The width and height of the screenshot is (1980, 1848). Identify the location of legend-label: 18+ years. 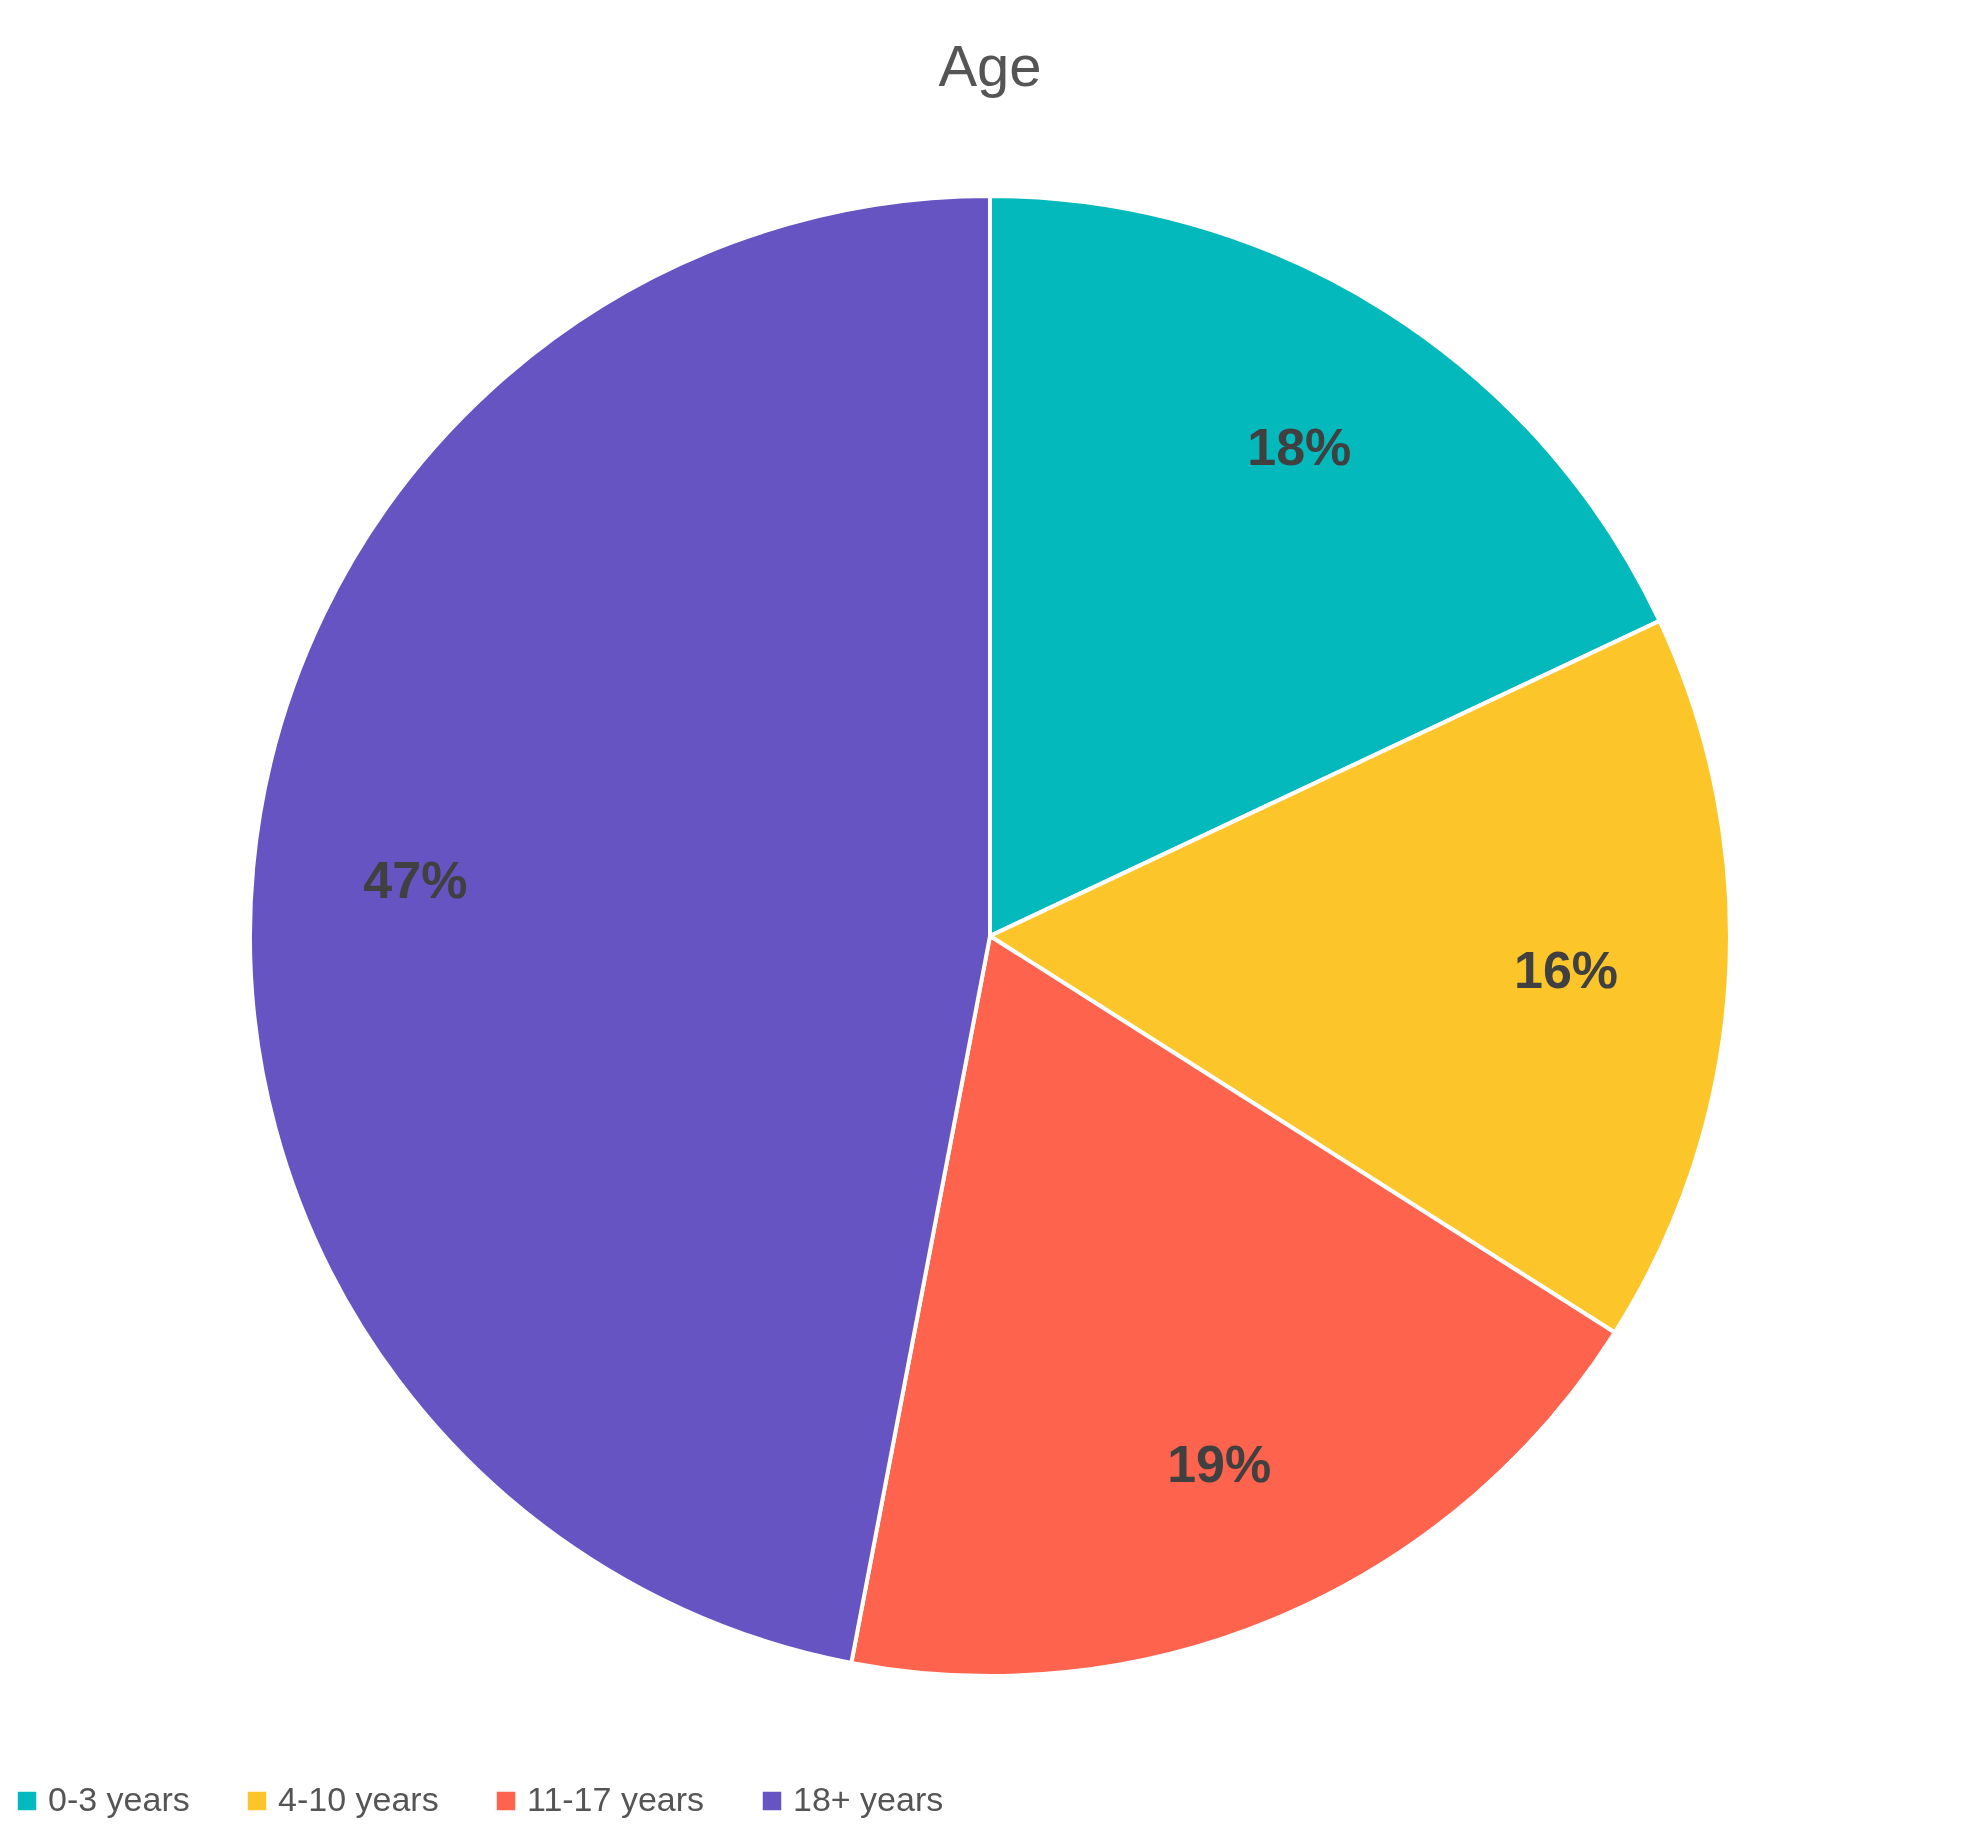
(868, 1799).